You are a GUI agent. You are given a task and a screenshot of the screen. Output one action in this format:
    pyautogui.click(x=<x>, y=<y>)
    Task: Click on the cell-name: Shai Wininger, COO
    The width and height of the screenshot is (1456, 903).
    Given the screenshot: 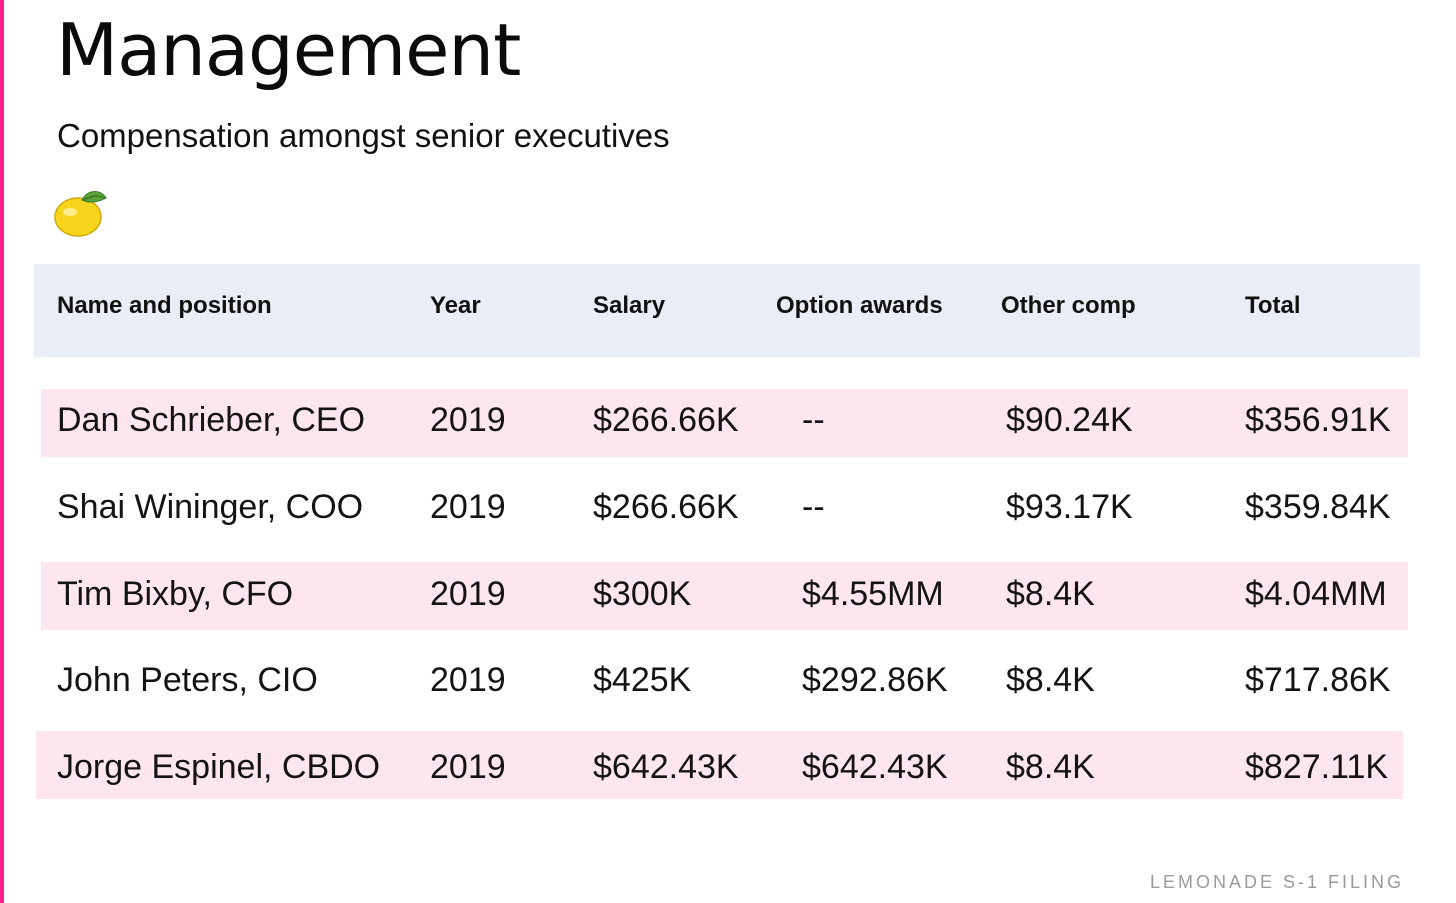 What is the action you would take?
    pyautogui.click(x=210, y=507)
    